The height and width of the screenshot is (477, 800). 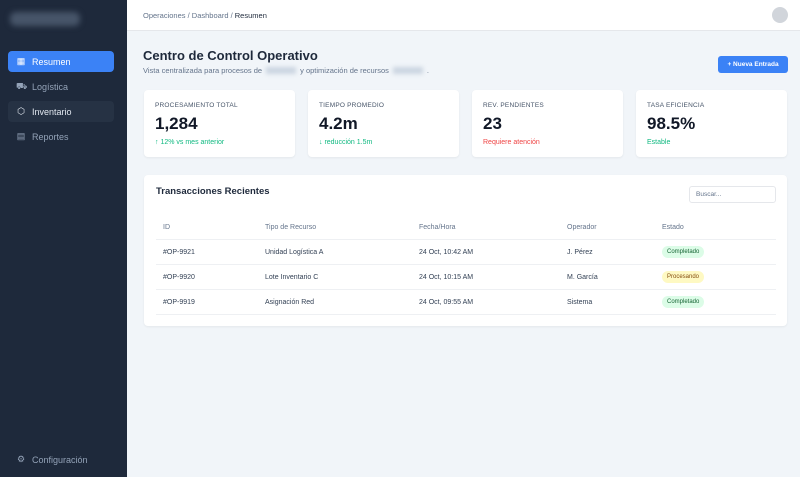 What do you see at coordinates (732, 194) in the screenshot?
I see `search-input` at bounding box center [732, 194].